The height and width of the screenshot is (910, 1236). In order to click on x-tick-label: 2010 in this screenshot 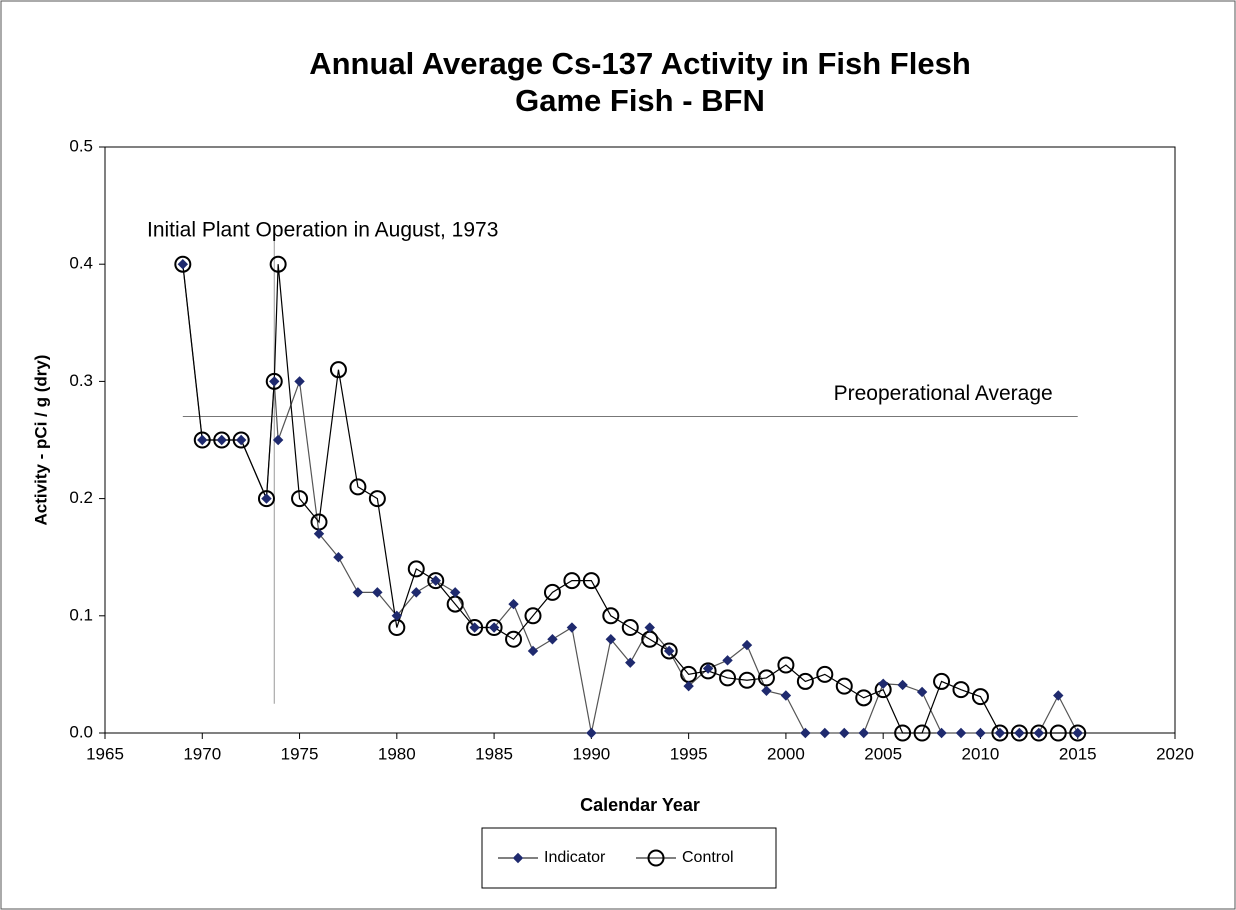, I will do `click(981, 753)`.